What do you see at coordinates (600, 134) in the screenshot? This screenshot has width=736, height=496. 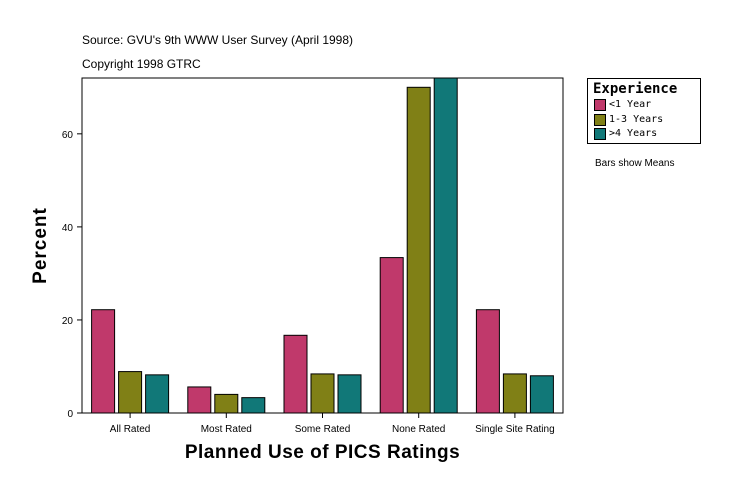 I see `legend-swatch-more-4-years` at bounding box center [600, 134].